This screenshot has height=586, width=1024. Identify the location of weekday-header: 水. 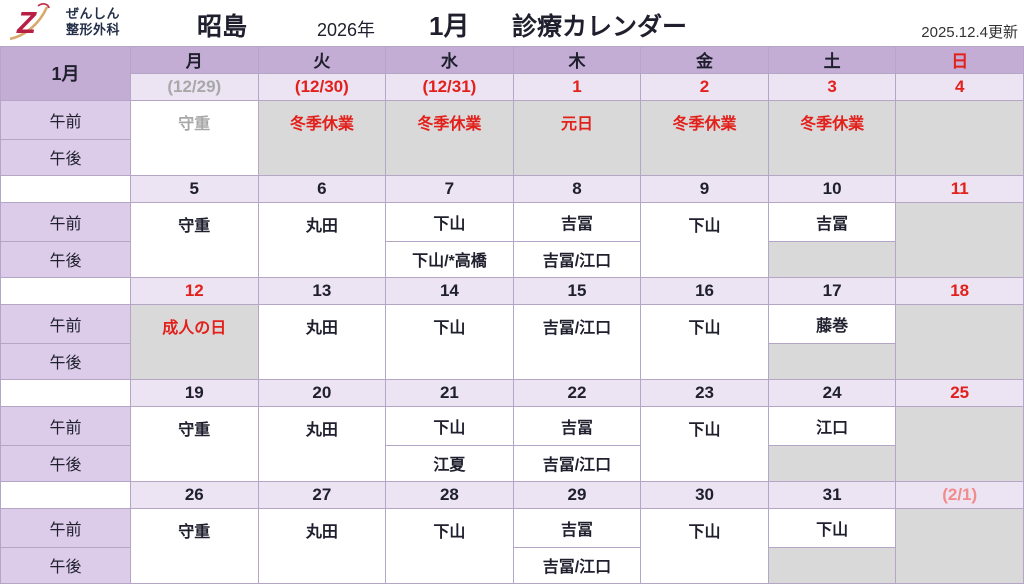
(449, 60).